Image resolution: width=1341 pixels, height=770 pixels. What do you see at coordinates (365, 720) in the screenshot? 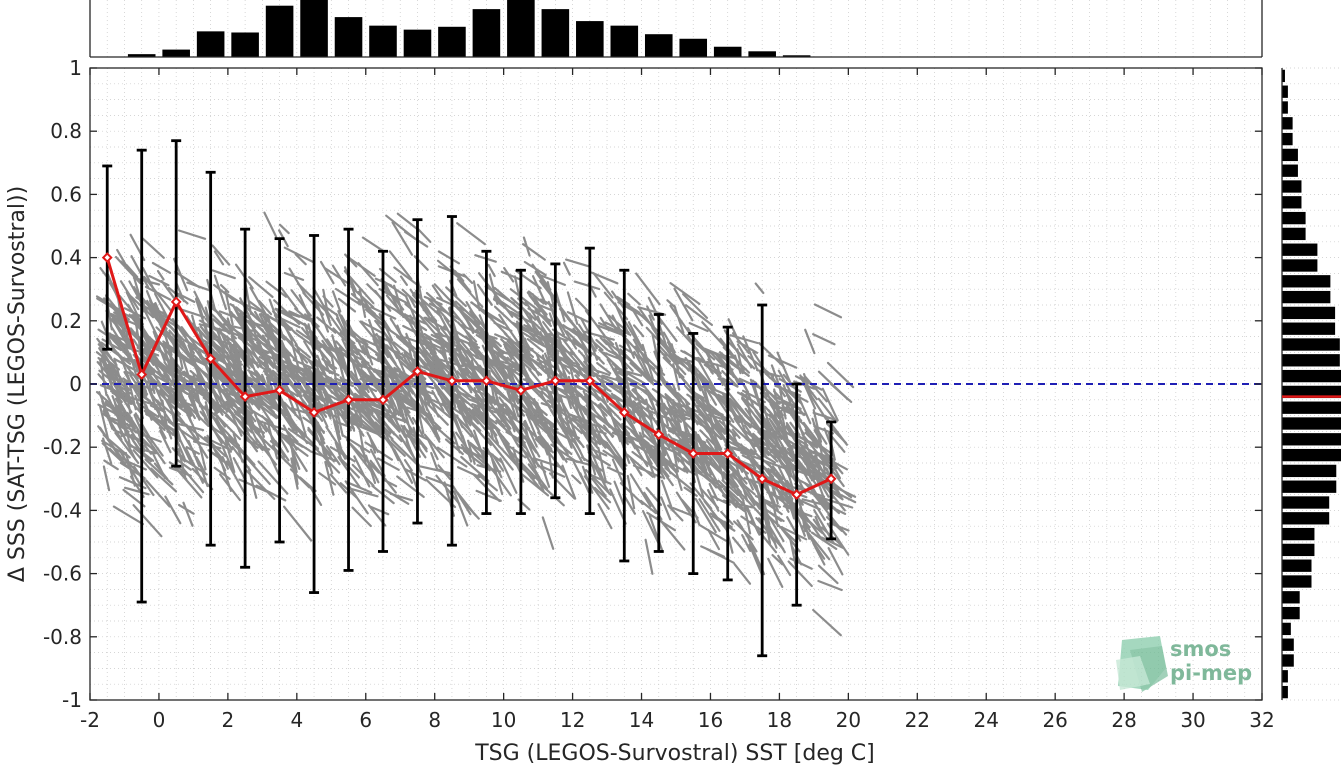
I see `x-tick-label: 6` at bounding box center [365, 720].